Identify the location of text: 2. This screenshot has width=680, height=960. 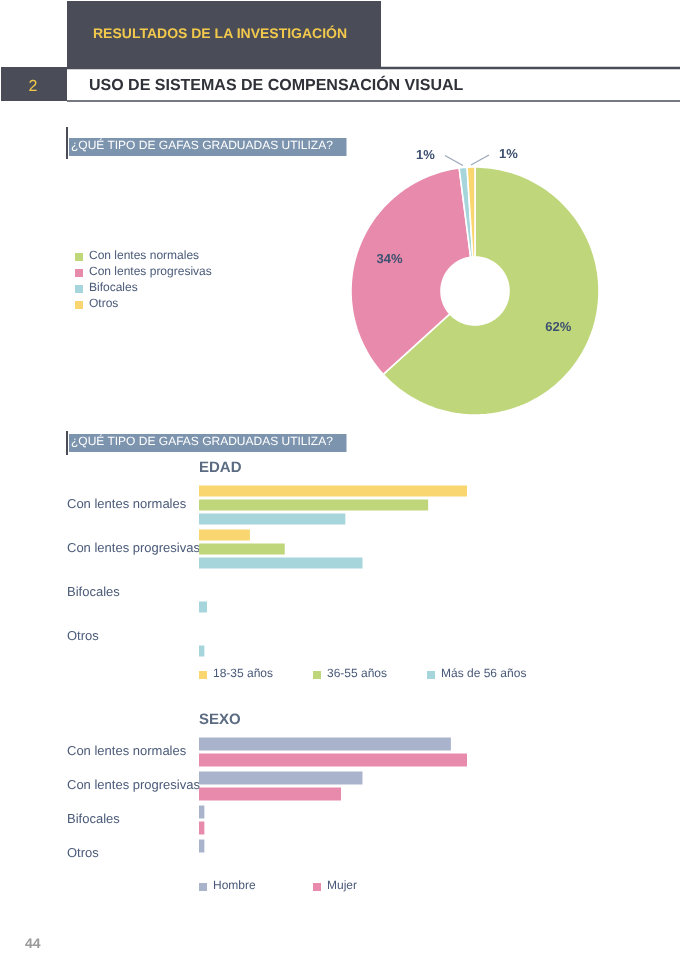
(33, 86).